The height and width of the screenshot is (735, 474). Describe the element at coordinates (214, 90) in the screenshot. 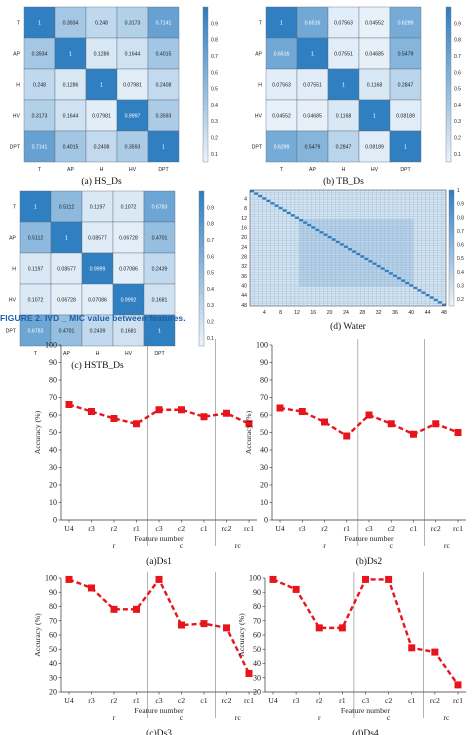

I see `colorbar-tick-label: 0.5` at that location.